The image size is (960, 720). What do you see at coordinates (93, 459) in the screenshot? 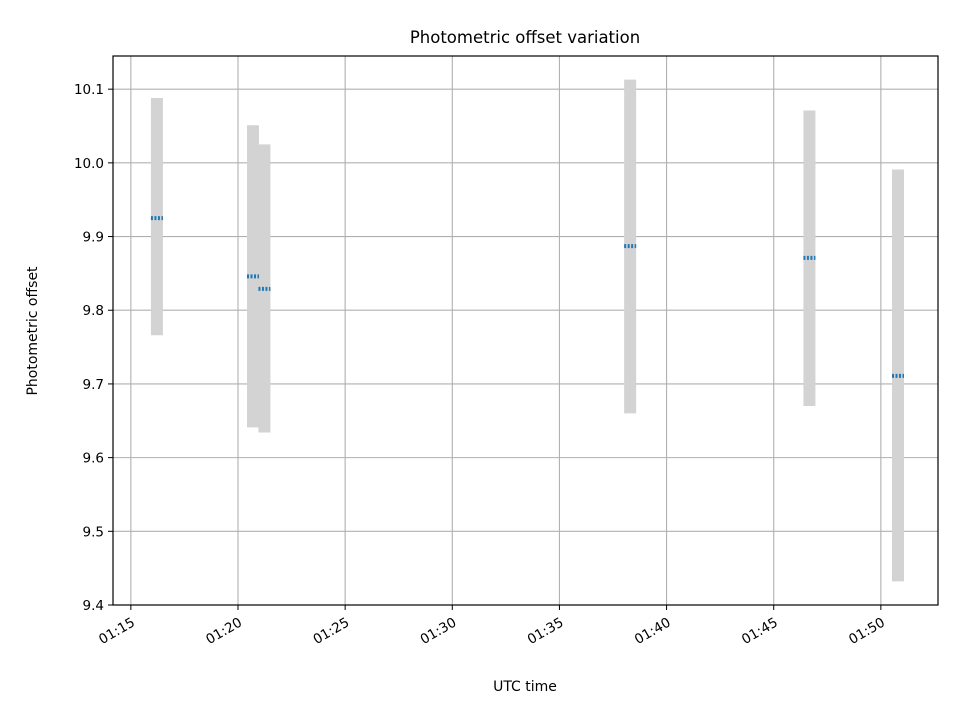
I see `y-tick-label: 9.6` at bounding box center [93, 459].